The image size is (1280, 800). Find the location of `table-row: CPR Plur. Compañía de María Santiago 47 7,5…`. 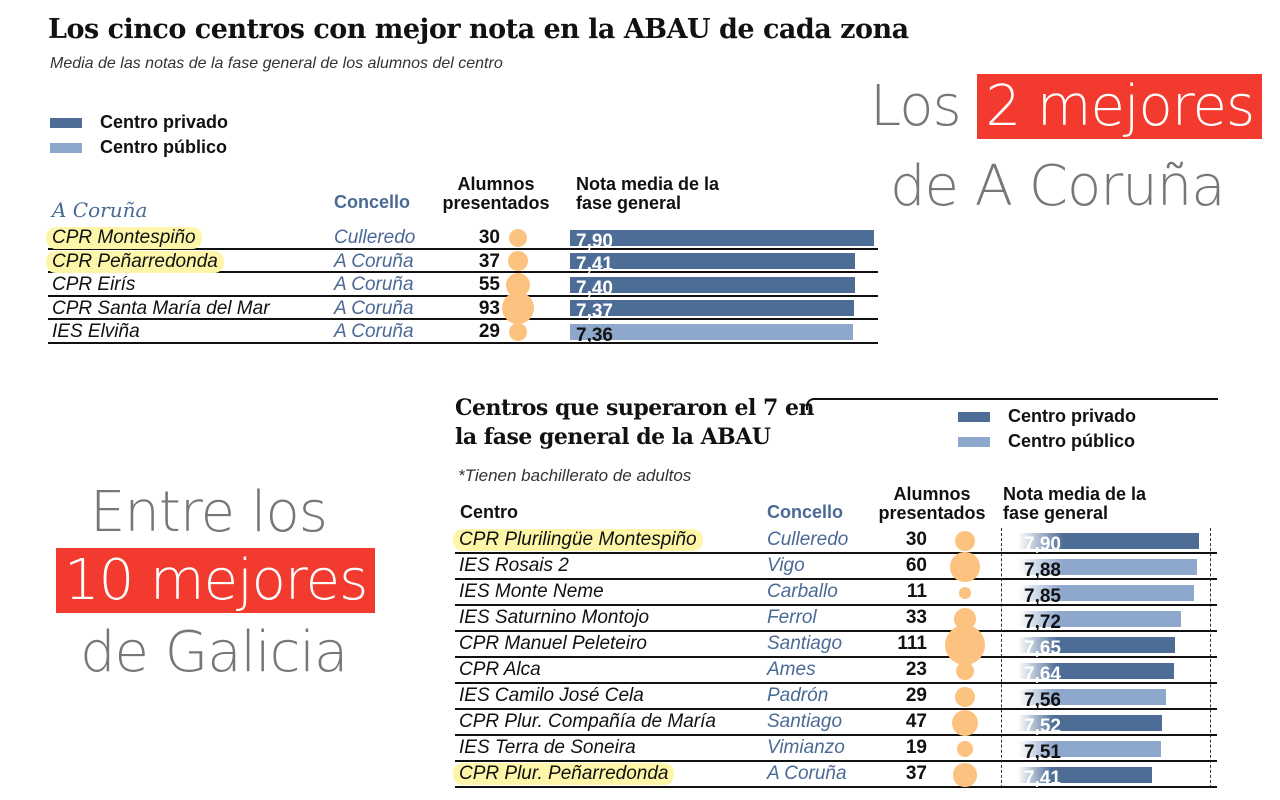

table-row: CPR Plur. Compañía de María Santiago 47 7,5… is located at coordinates (836, 723).